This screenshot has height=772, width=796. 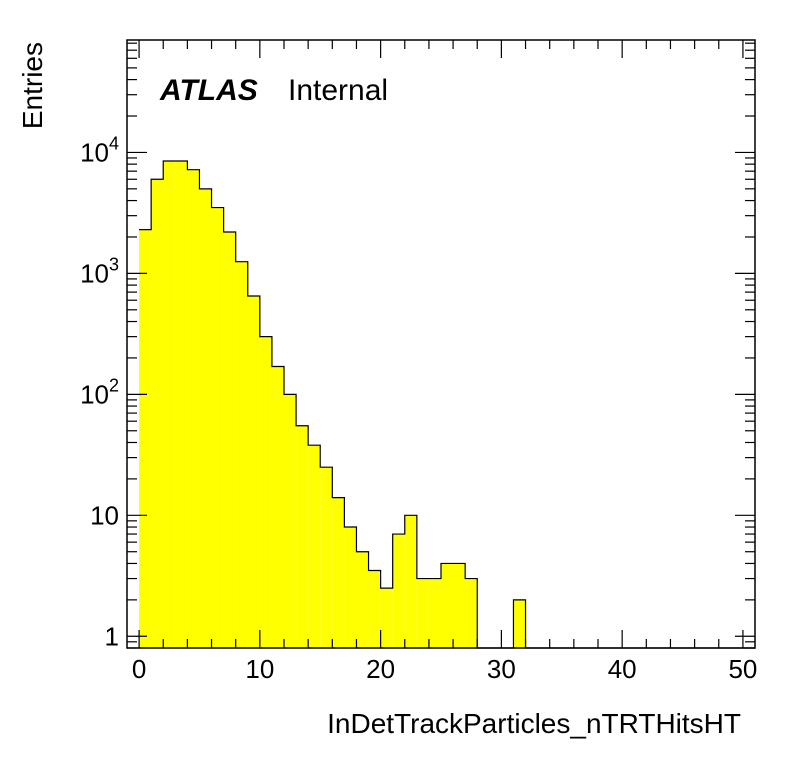 I want to click on x-tick-label: 40, so click(x=622, y=669).